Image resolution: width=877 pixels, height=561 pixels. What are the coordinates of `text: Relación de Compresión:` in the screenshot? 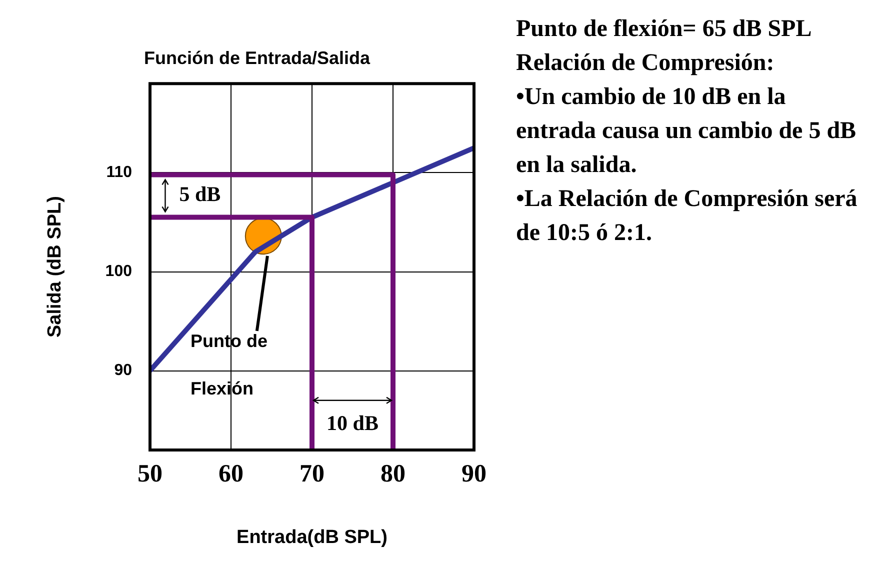 It's located at (646, 63).